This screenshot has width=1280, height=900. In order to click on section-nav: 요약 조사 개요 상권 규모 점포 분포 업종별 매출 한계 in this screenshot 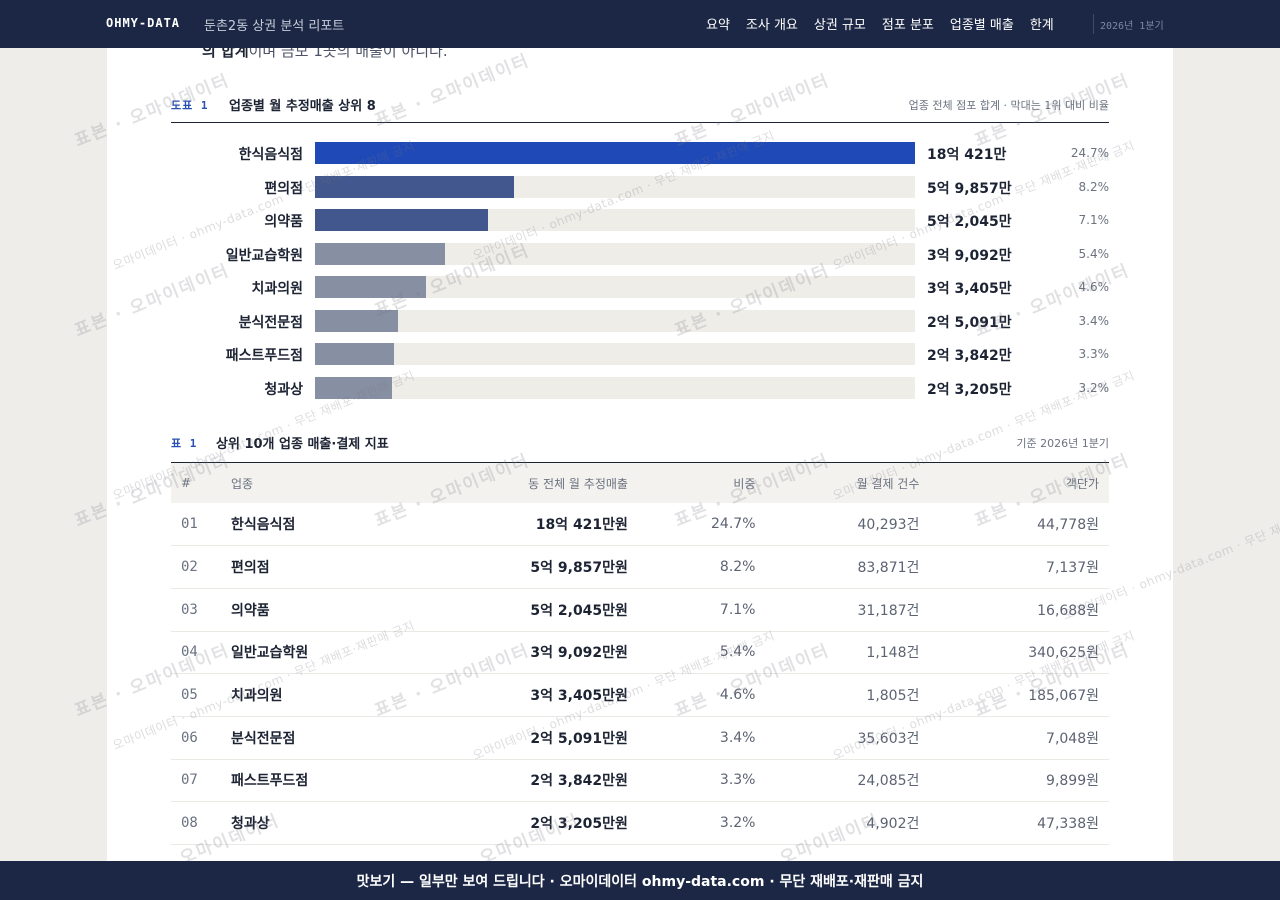, I will do `click(888, 23)`.